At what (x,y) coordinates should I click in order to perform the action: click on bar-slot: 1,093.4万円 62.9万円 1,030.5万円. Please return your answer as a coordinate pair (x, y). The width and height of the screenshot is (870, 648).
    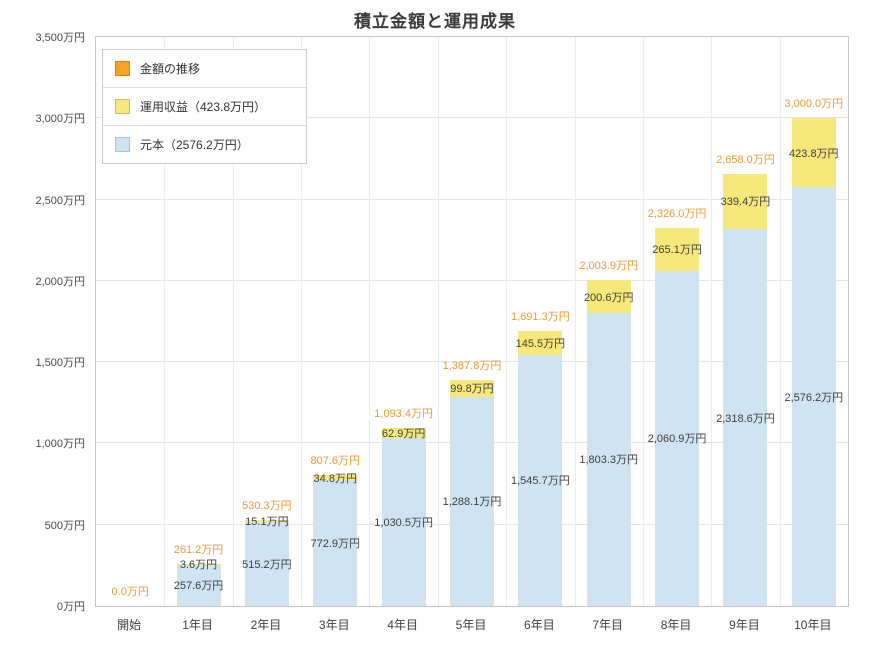
    Looking at the image, I should click on (403, 321).